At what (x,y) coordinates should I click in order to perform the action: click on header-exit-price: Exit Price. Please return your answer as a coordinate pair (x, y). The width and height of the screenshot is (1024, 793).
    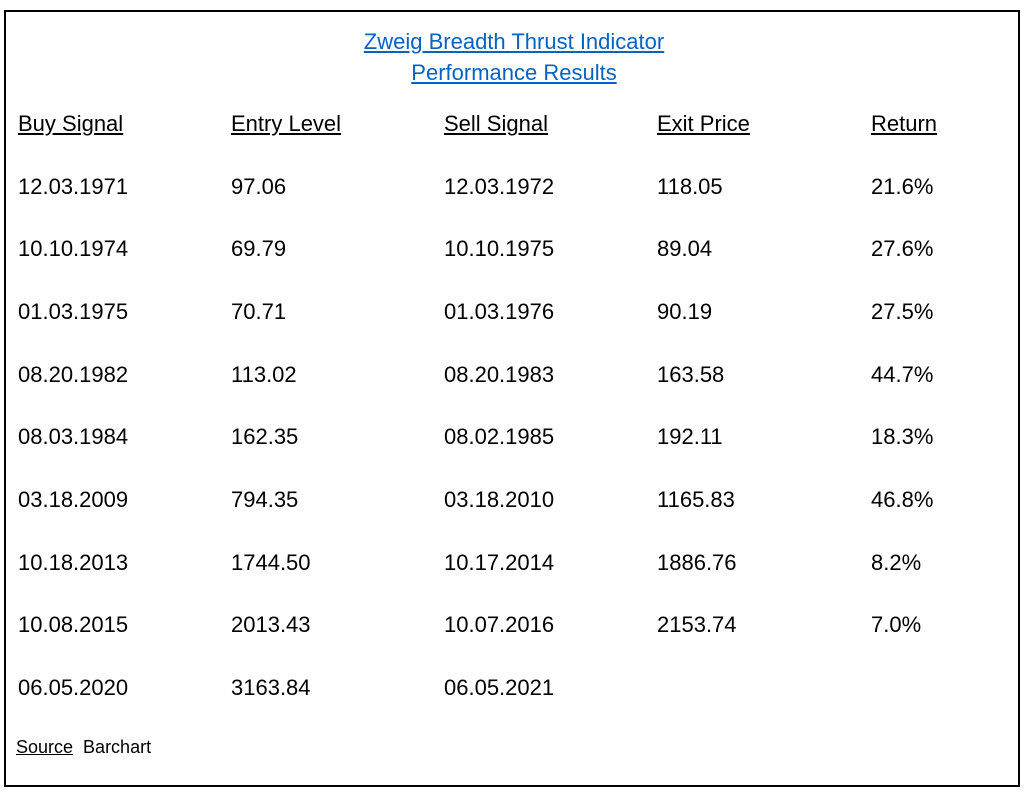
    Looking at the image, I should click on (703, 123).